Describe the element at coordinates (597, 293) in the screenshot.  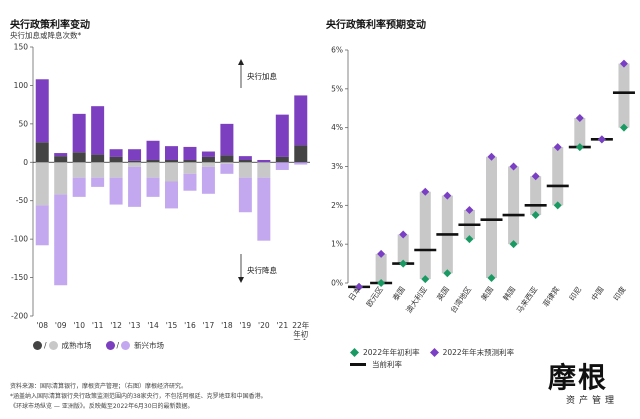
I see `right-x-tick-label: 中国` at that location.